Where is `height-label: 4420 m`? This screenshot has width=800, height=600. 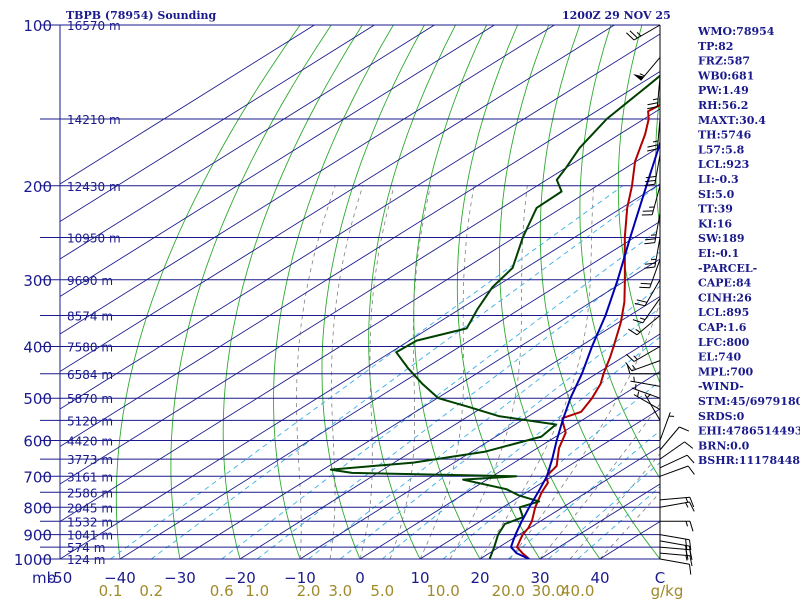 height-label: 4420 m is located at coordinates (90, 442).